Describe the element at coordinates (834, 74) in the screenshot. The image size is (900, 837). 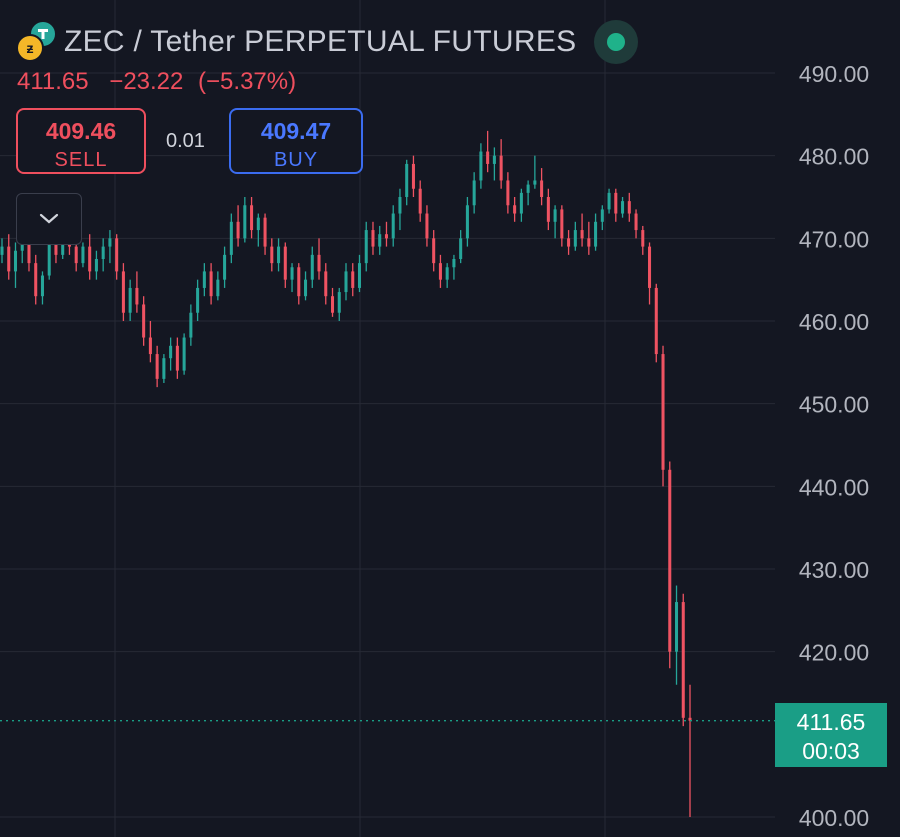
I see `y-tick-label: 490.00` at that location.